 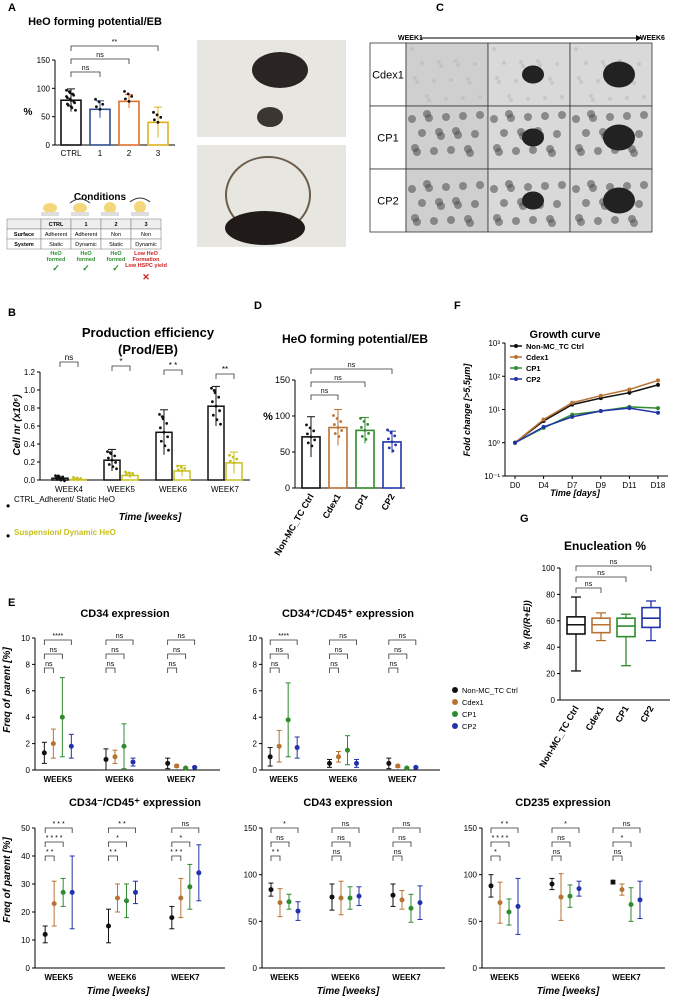 What do you see at coordinates (398, 852) in the screenshot?
I see `e4-sig-2-0-sig: ns` at bounding box center [398, 852].